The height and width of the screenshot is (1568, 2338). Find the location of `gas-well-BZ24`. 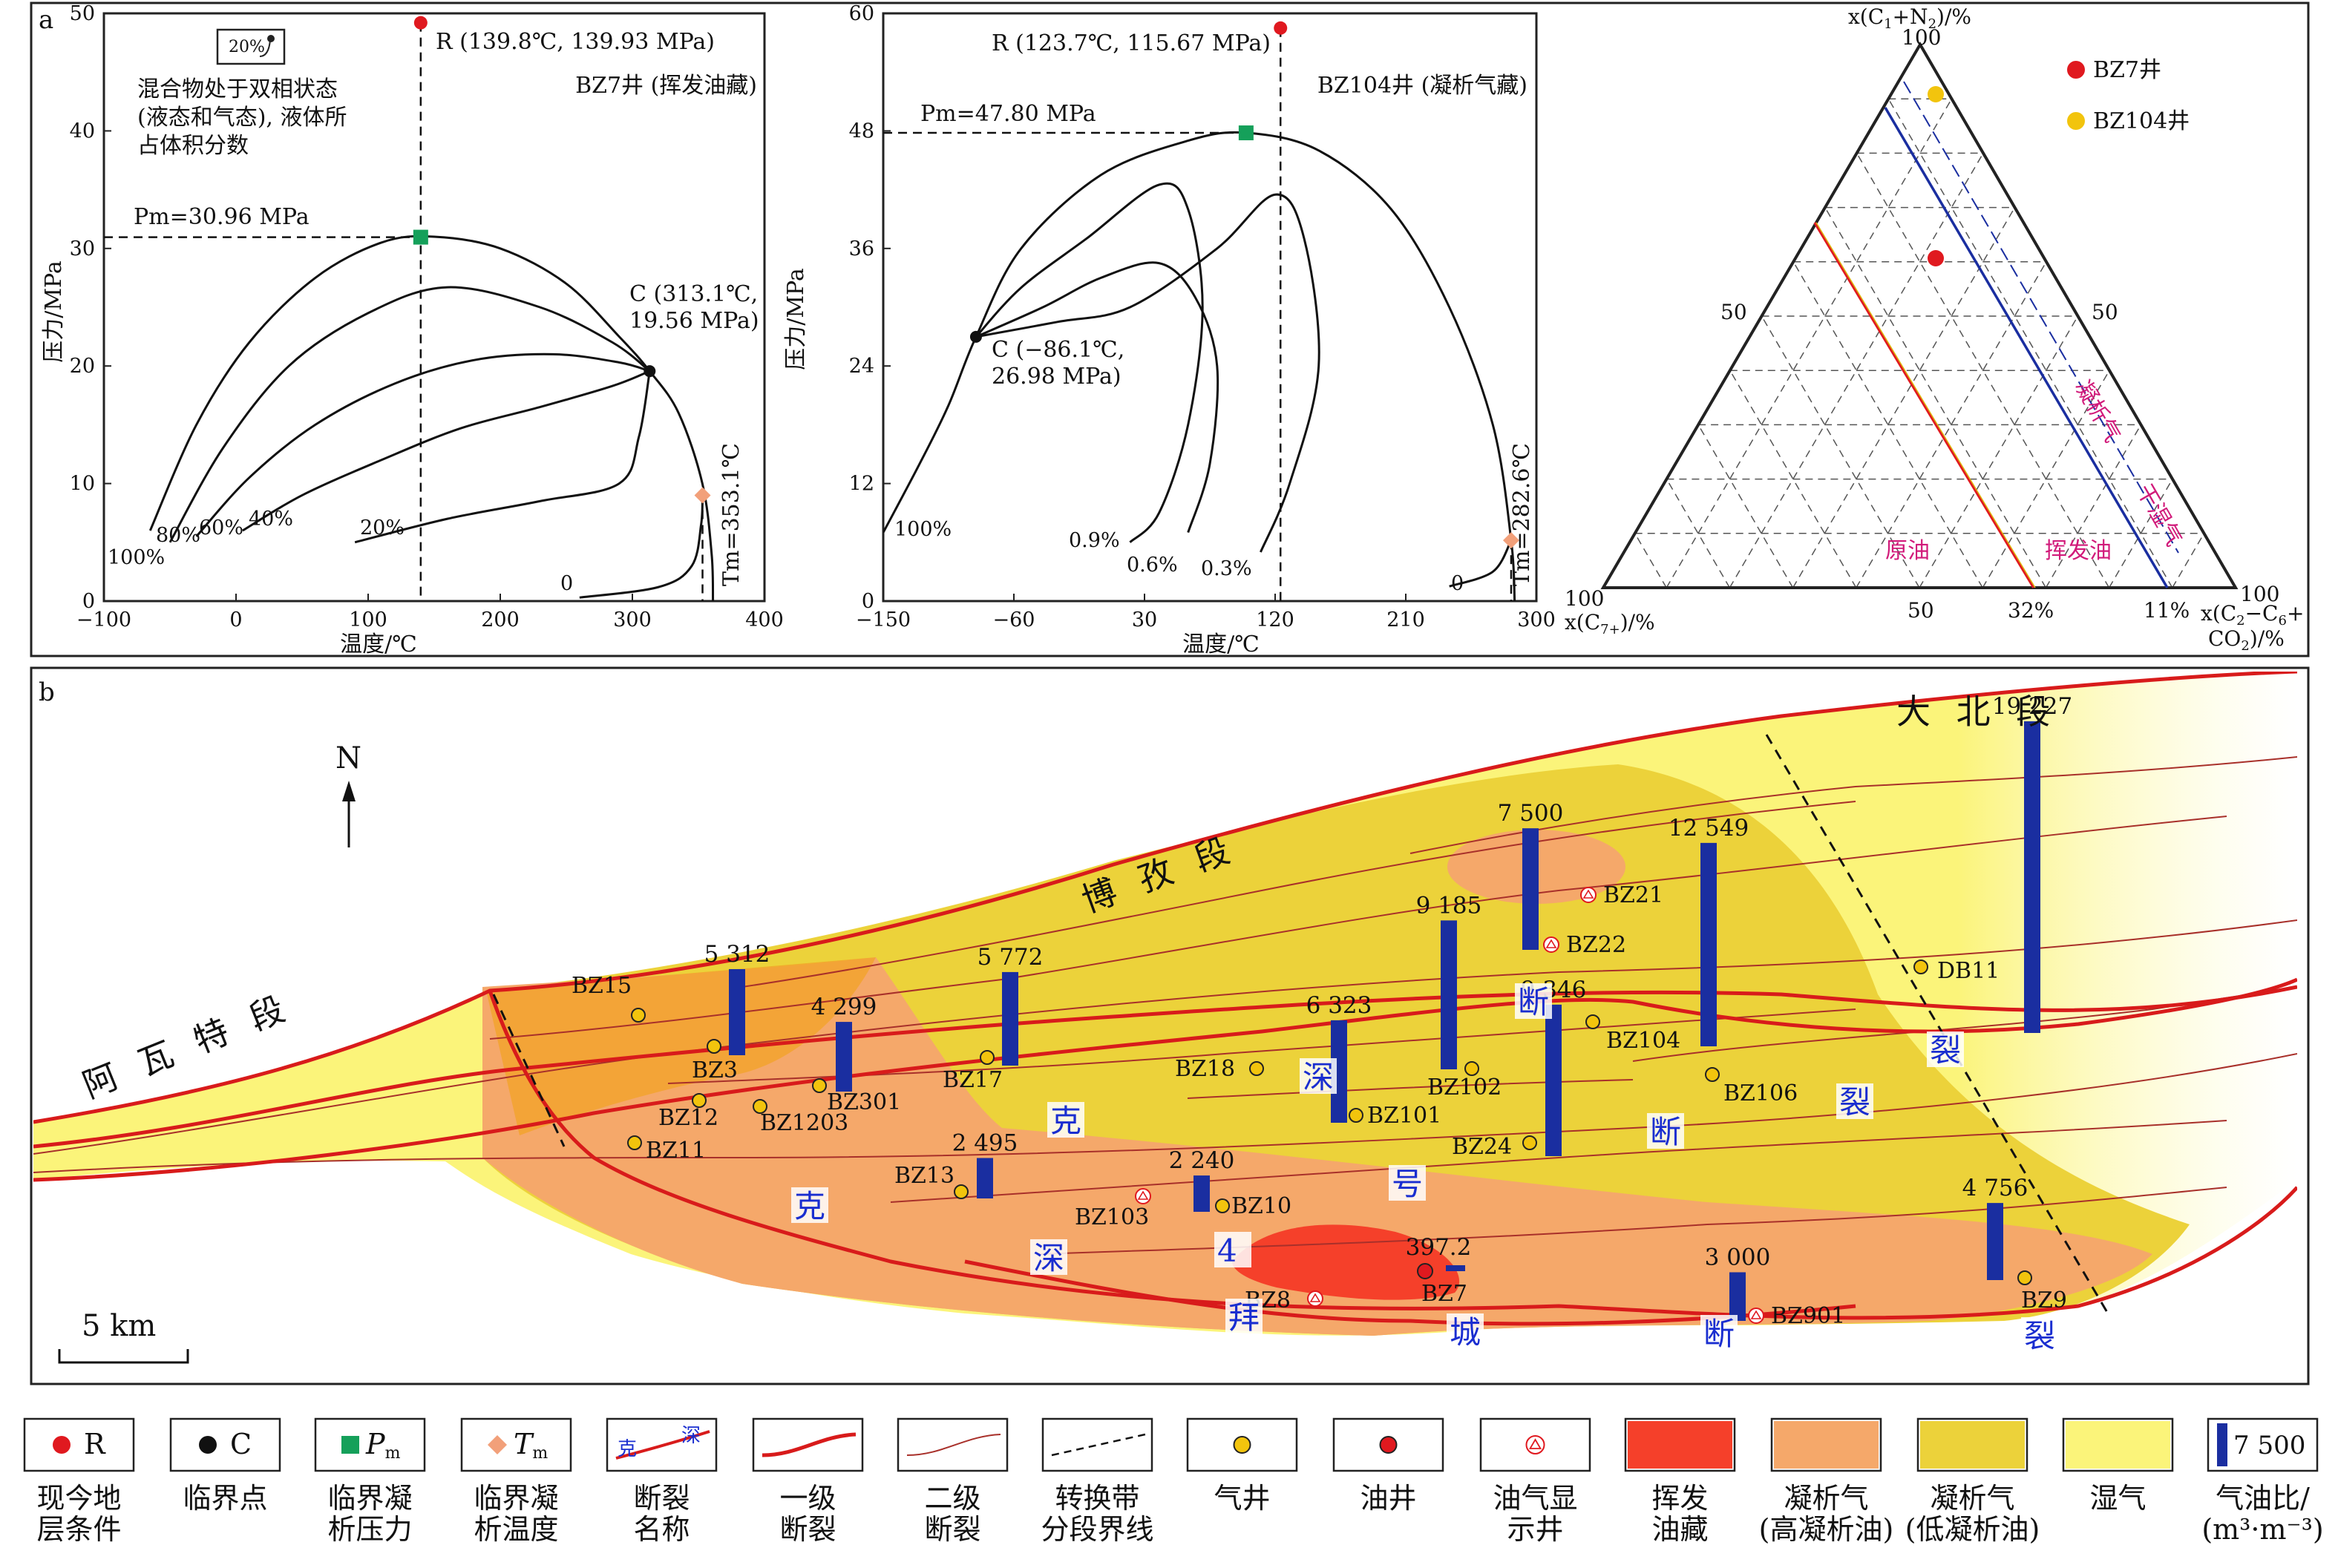

gas-well-BZ24 is located at coordinates (1530, 1142).